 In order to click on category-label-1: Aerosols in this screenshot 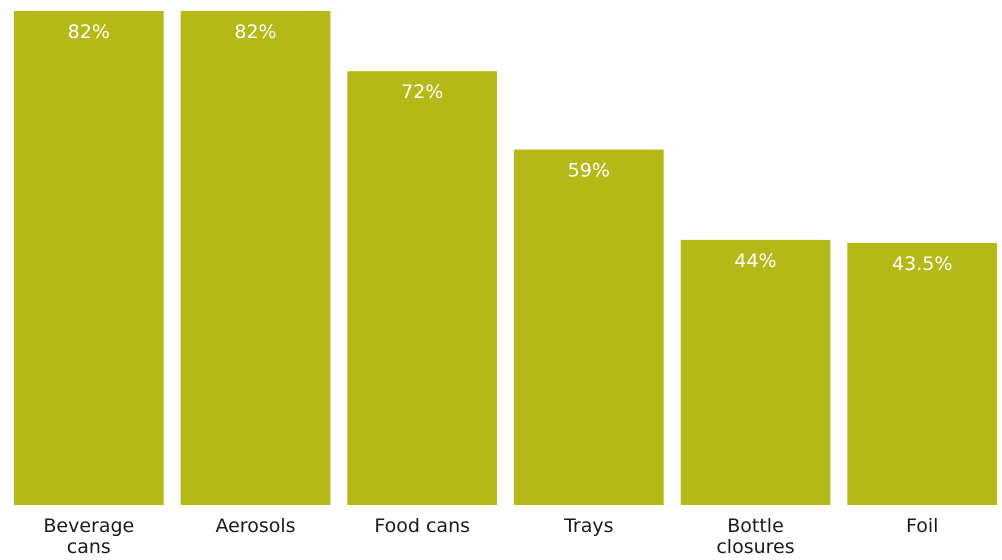, I will do `click(255, 526)`.